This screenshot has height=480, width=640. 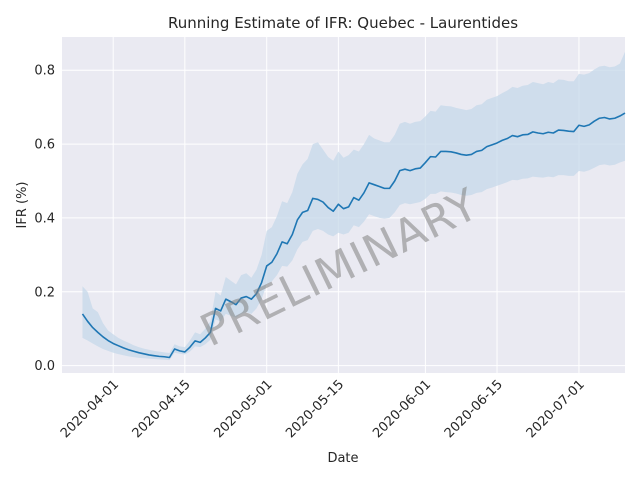 What do you see at coordinates (44, 71) in the screenshot?
I see `y-tick-label: 0.8` at bounding box center [44, 71].